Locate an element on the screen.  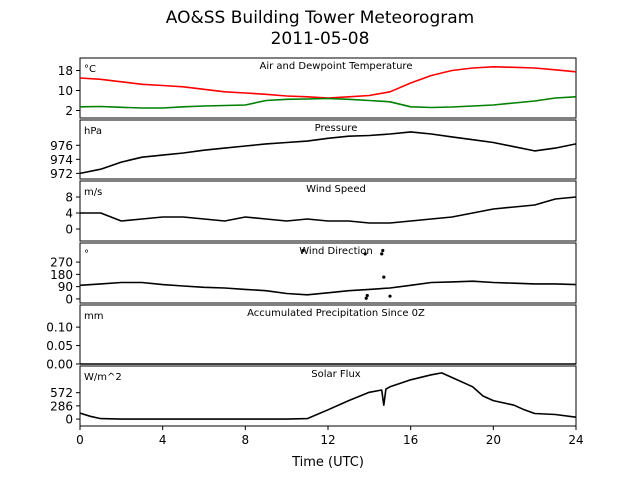
chart-date: 2011-05-08 is located at coordinates (320, 39).